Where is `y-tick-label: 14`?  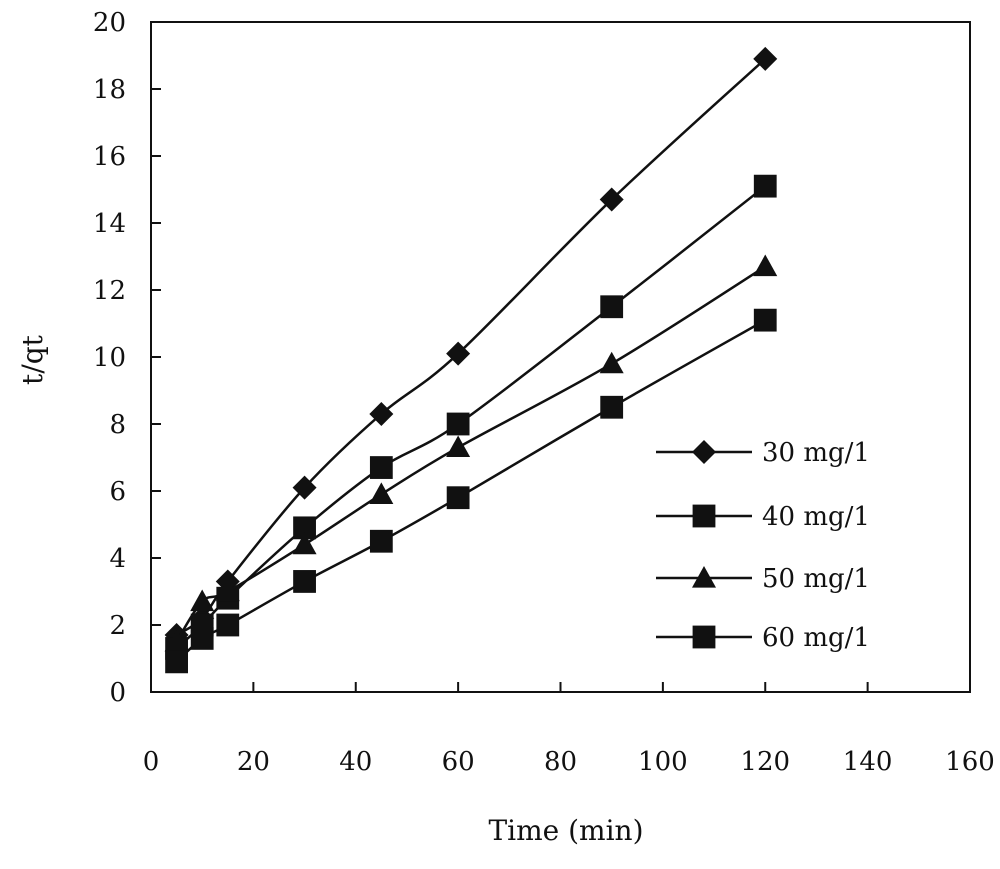 y-tick-label: 14 is located at coordinates (109, 224).